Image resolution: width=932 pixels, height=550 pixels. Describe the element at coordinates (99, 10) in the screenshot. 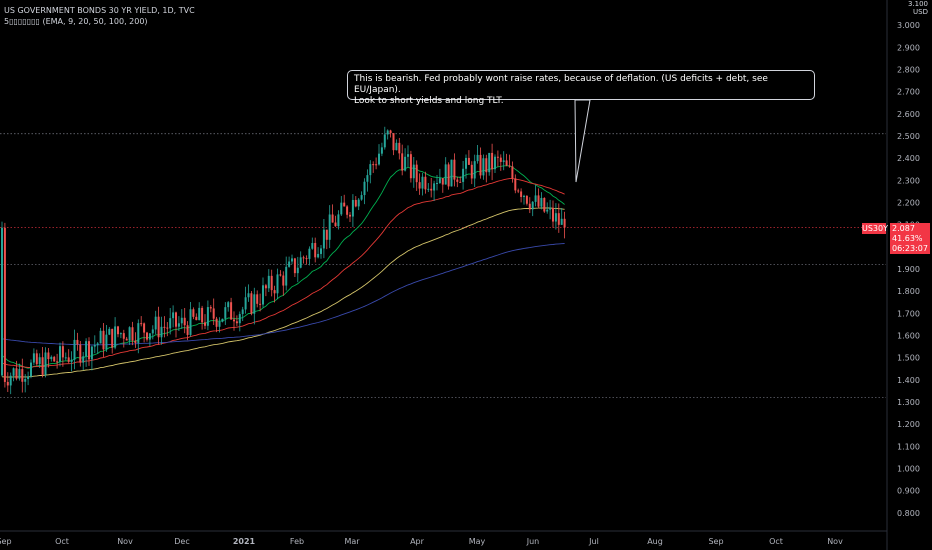

I see `symbol-title: US GOVERNMENT BONDS 30 YR YIELD, 1D, TVC` at that location.